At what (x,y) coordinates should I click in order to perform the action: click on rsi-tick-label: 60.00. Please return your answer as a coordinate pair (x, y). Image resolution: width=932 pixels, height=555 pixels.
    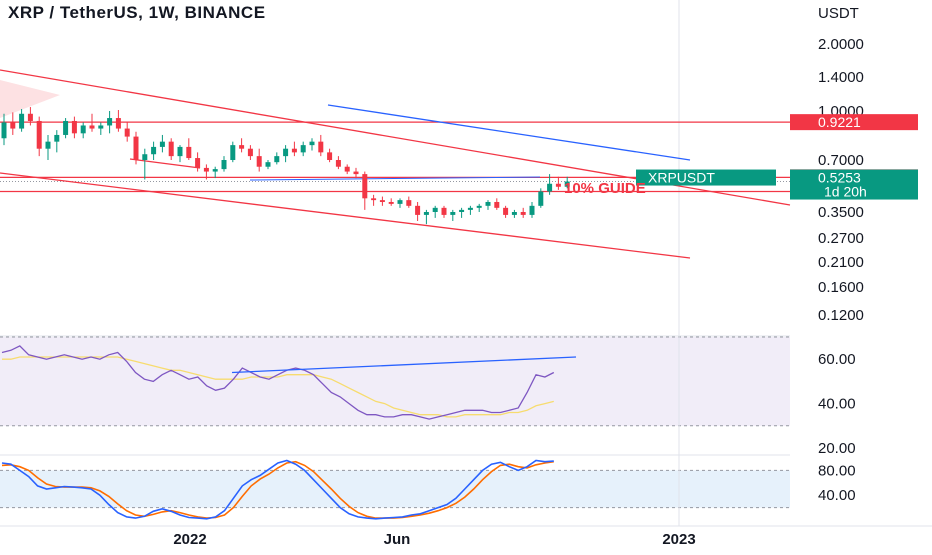
    Looking at the image, I should click on (837, 359).